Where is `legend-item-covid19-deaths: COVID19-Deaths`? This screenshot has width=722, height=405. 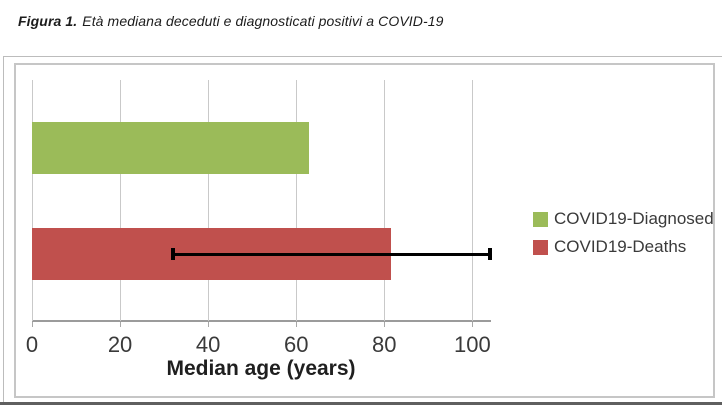
legend-item-covid19-deaths: COVID19-Deaths is located at coordinates (623, 247).